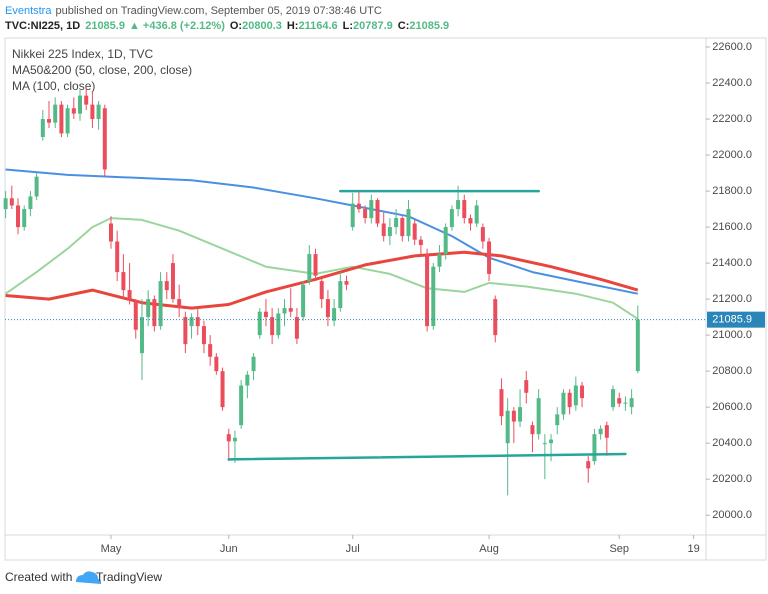 This screenshot has height=594, width=768. What do you see at coordinates (28, 11) in the screenshot?
I see `author: Eventstra` at bounding box center [28, 11].